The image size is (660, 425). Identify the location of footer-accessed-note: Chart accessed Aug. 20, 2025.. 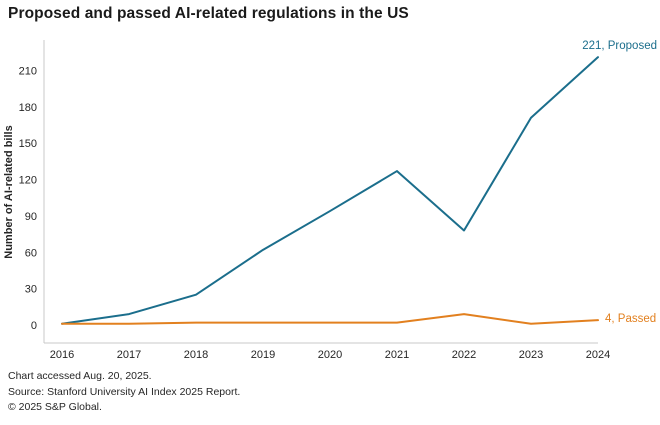
(80, 376).